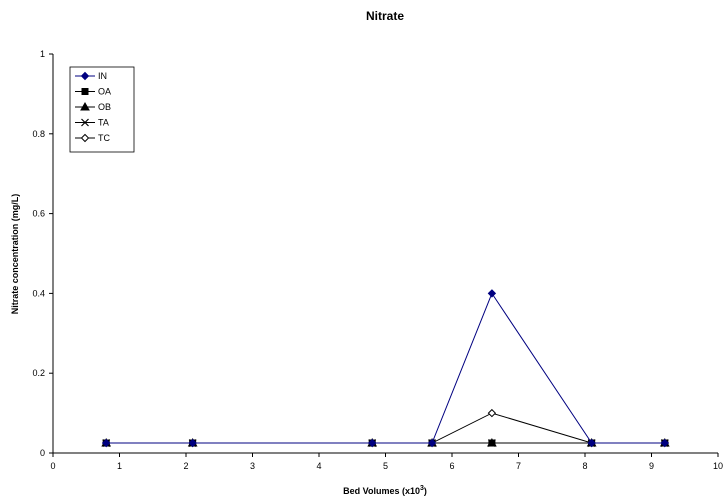  What do you see at coordinates (102, 76) in the screenshot?
I see `legend-label: IN` at bounding box center [102, 76].